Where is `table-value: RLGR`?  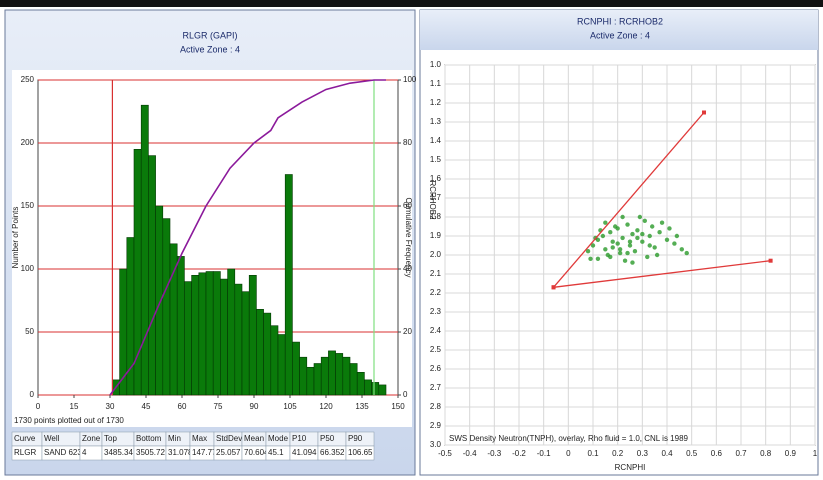
table-value: RLGR is located at coordinates (25, 452).